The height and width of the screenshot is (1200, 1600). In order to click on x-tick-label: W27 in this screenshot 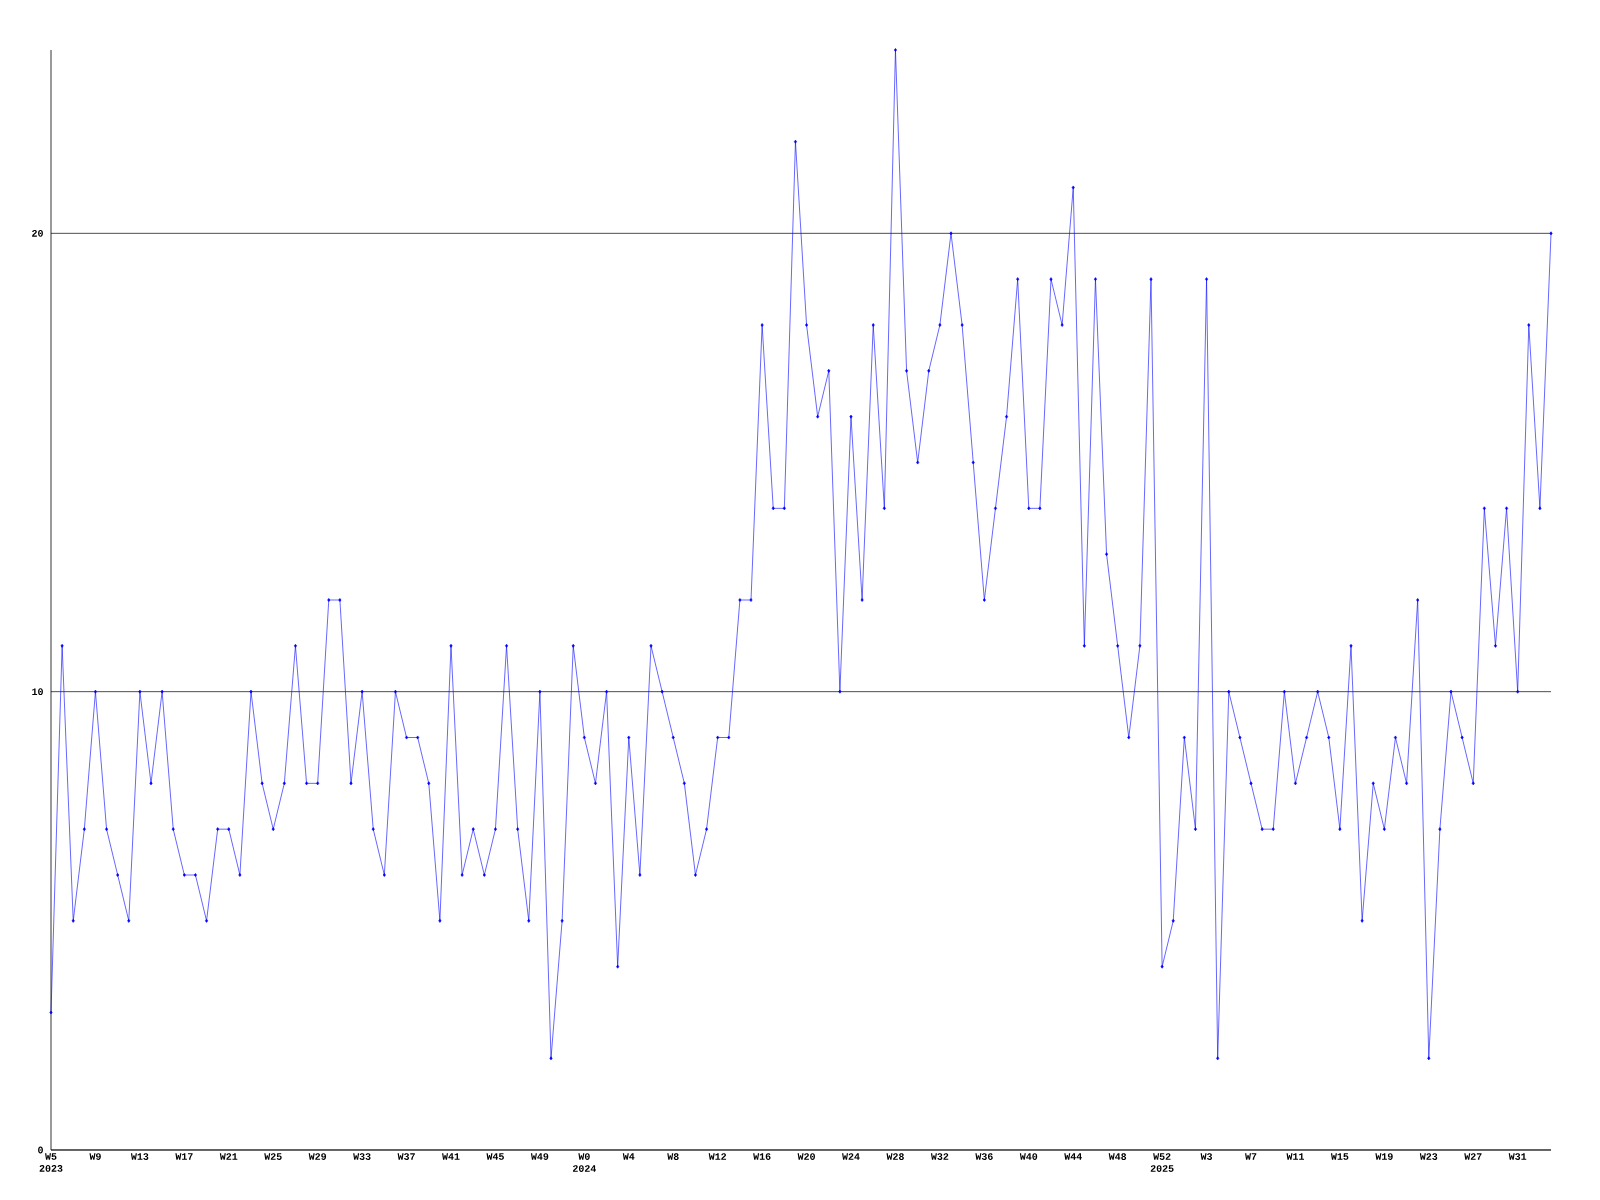, I will do `click(1473, 1156)`.